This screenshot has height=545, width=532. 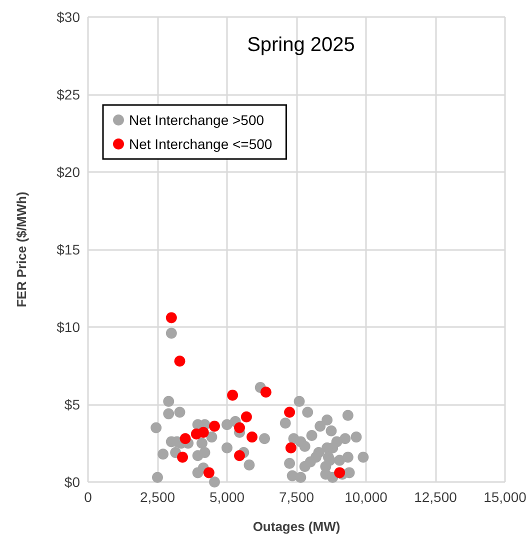 I want to click on y-tick-label: $10, so click(x=68, y=327).